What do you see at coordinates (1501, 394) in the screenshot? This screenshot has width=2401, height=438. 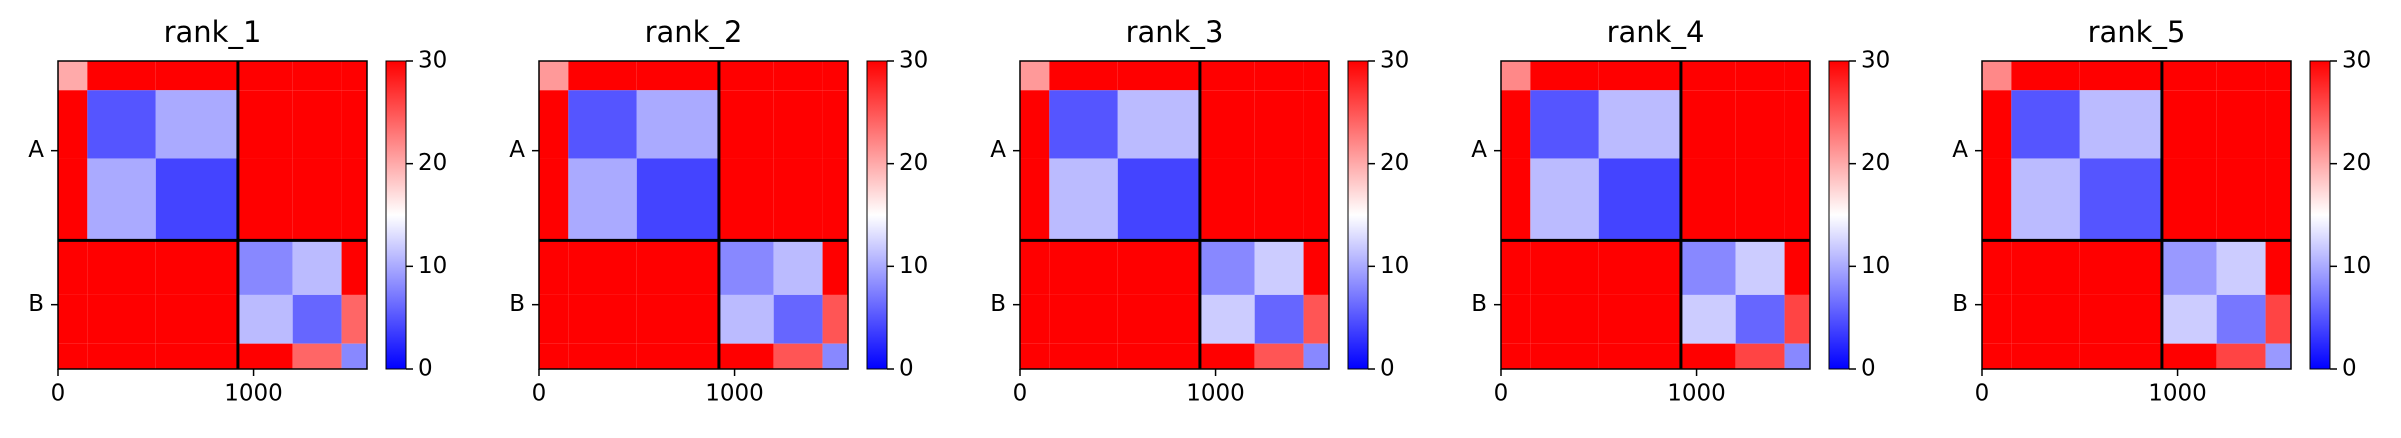 I see `x-tick-label: 0` at bounding box center [1501, 394].